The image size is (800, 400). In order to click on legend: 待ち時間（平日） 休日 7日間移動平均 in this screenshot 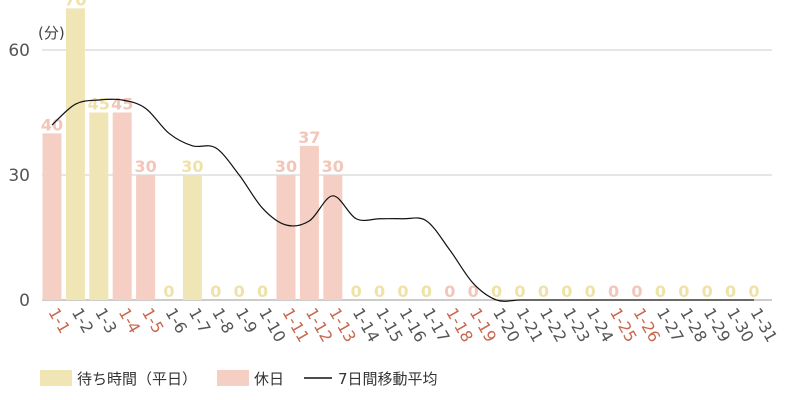, I will do `click(239, 379)`.